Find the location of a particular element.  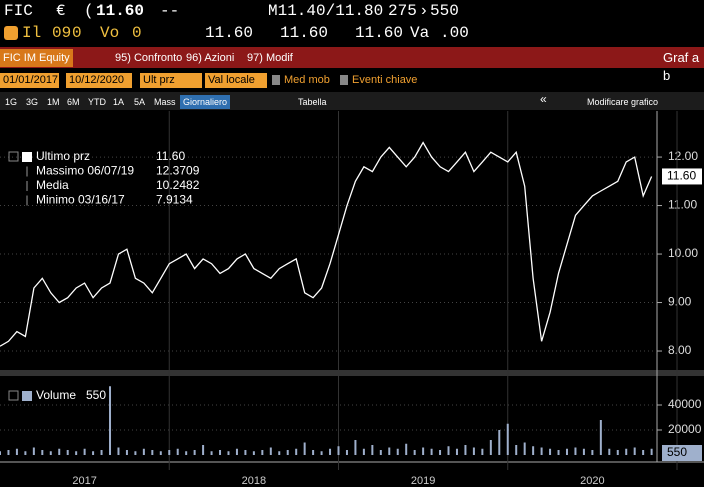

collapse: « is located at coordinates (543, 99).